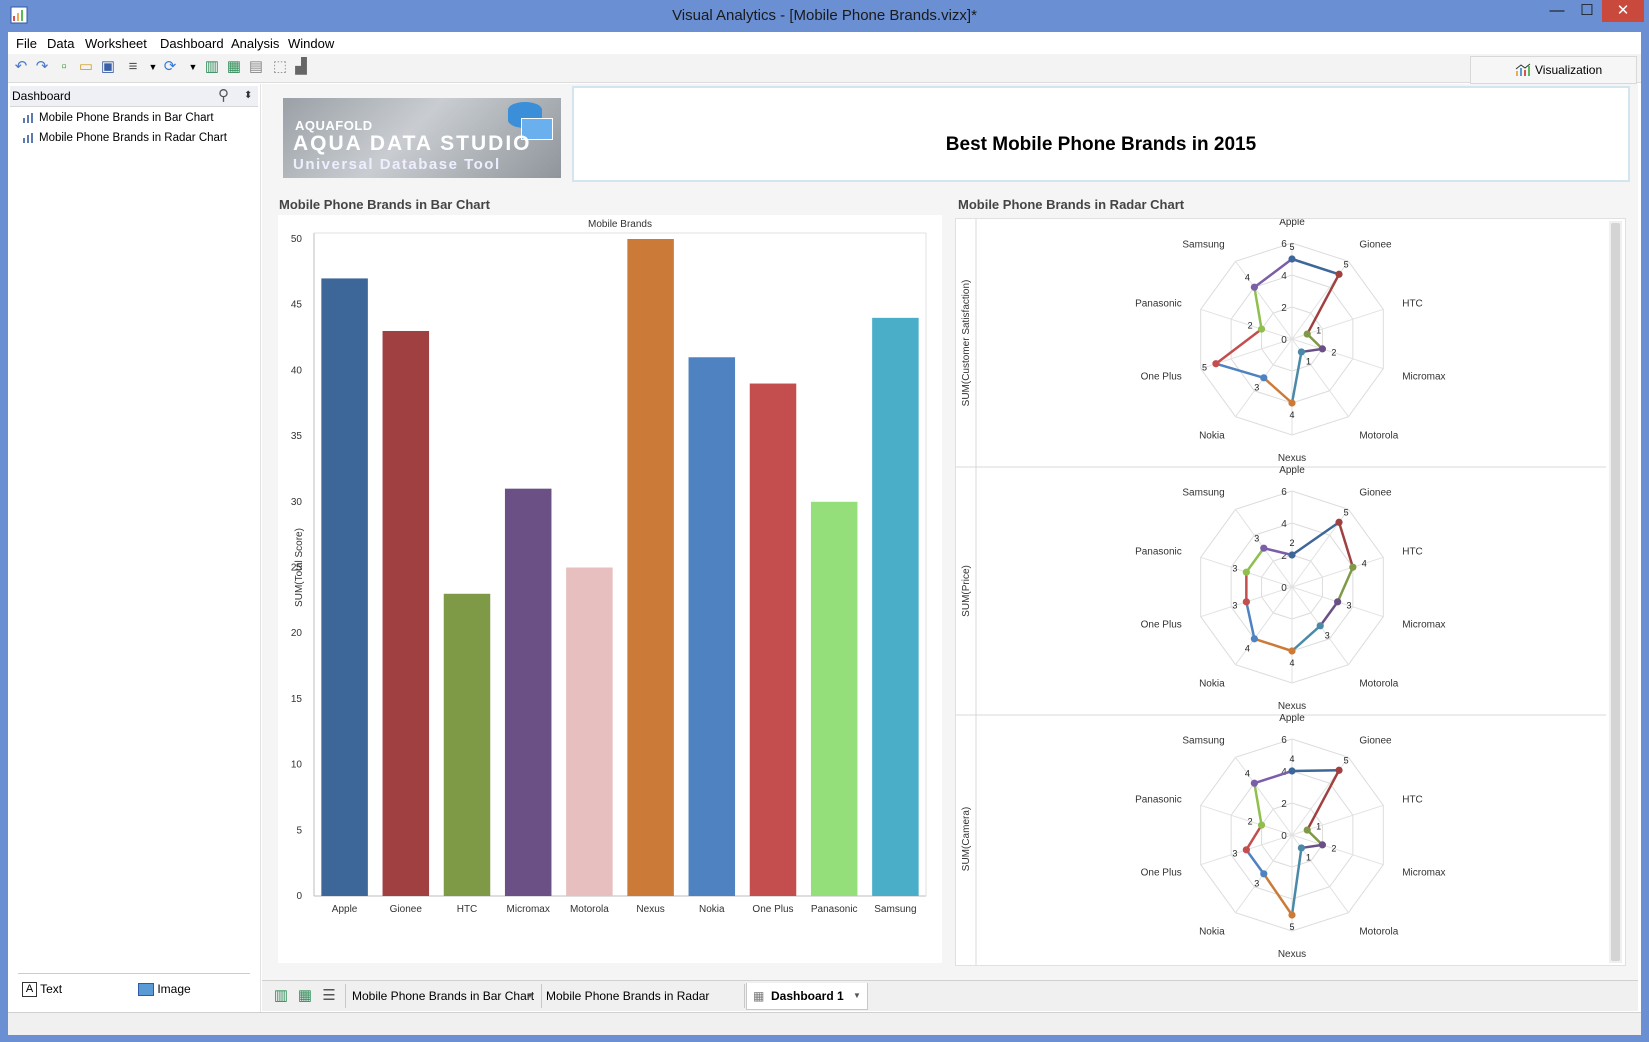 The image size is (1649, 1042). I want to click on radar-tick-label: 6, so click(1284, 492).